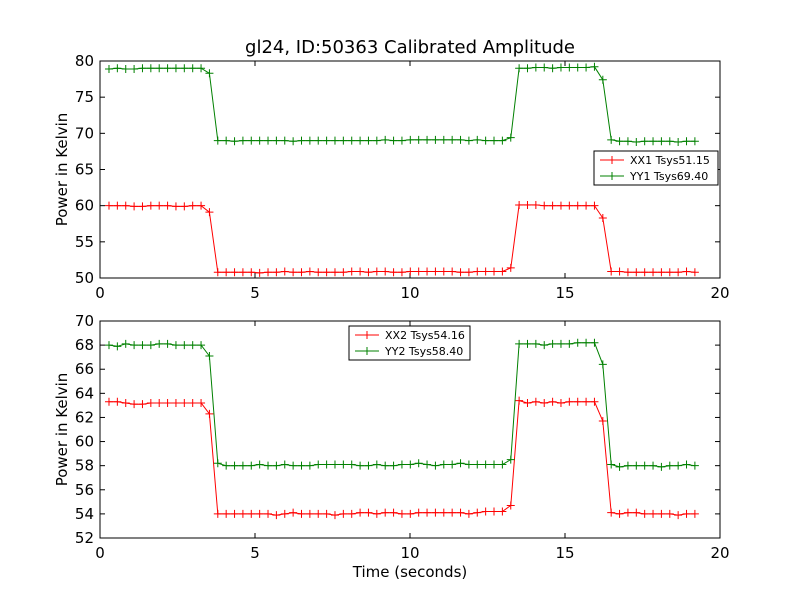 The width and height of the screenshot is (800, 600). Describe the element at coordinates (409, 553) in the screenshot. I see `bottom-x-tick-label: 10` at that location.